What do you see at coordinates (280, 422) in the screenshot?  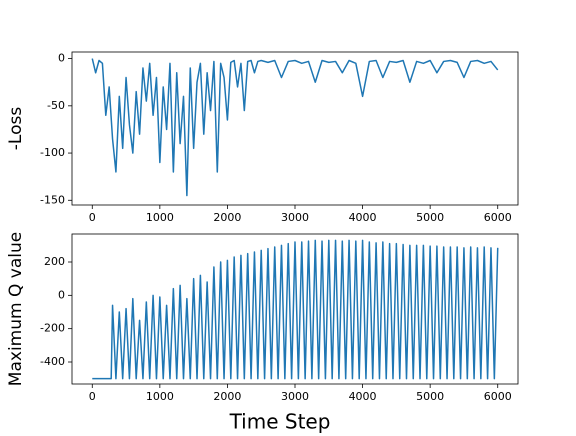 I see `x-axis-label: Time Step` at bounding box center [280, 422].